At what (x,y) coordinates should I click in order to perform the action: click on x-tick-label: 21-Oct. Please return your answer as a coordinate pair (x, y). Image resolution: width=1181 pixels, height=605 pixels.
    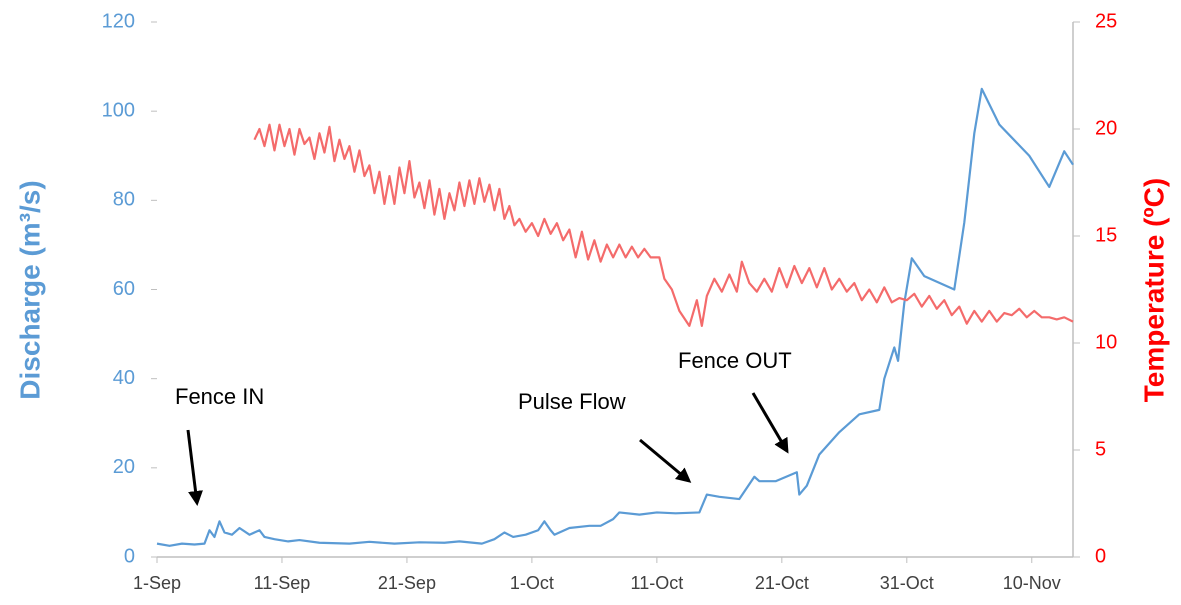
    Looking at the image, I should click on (782, 583).